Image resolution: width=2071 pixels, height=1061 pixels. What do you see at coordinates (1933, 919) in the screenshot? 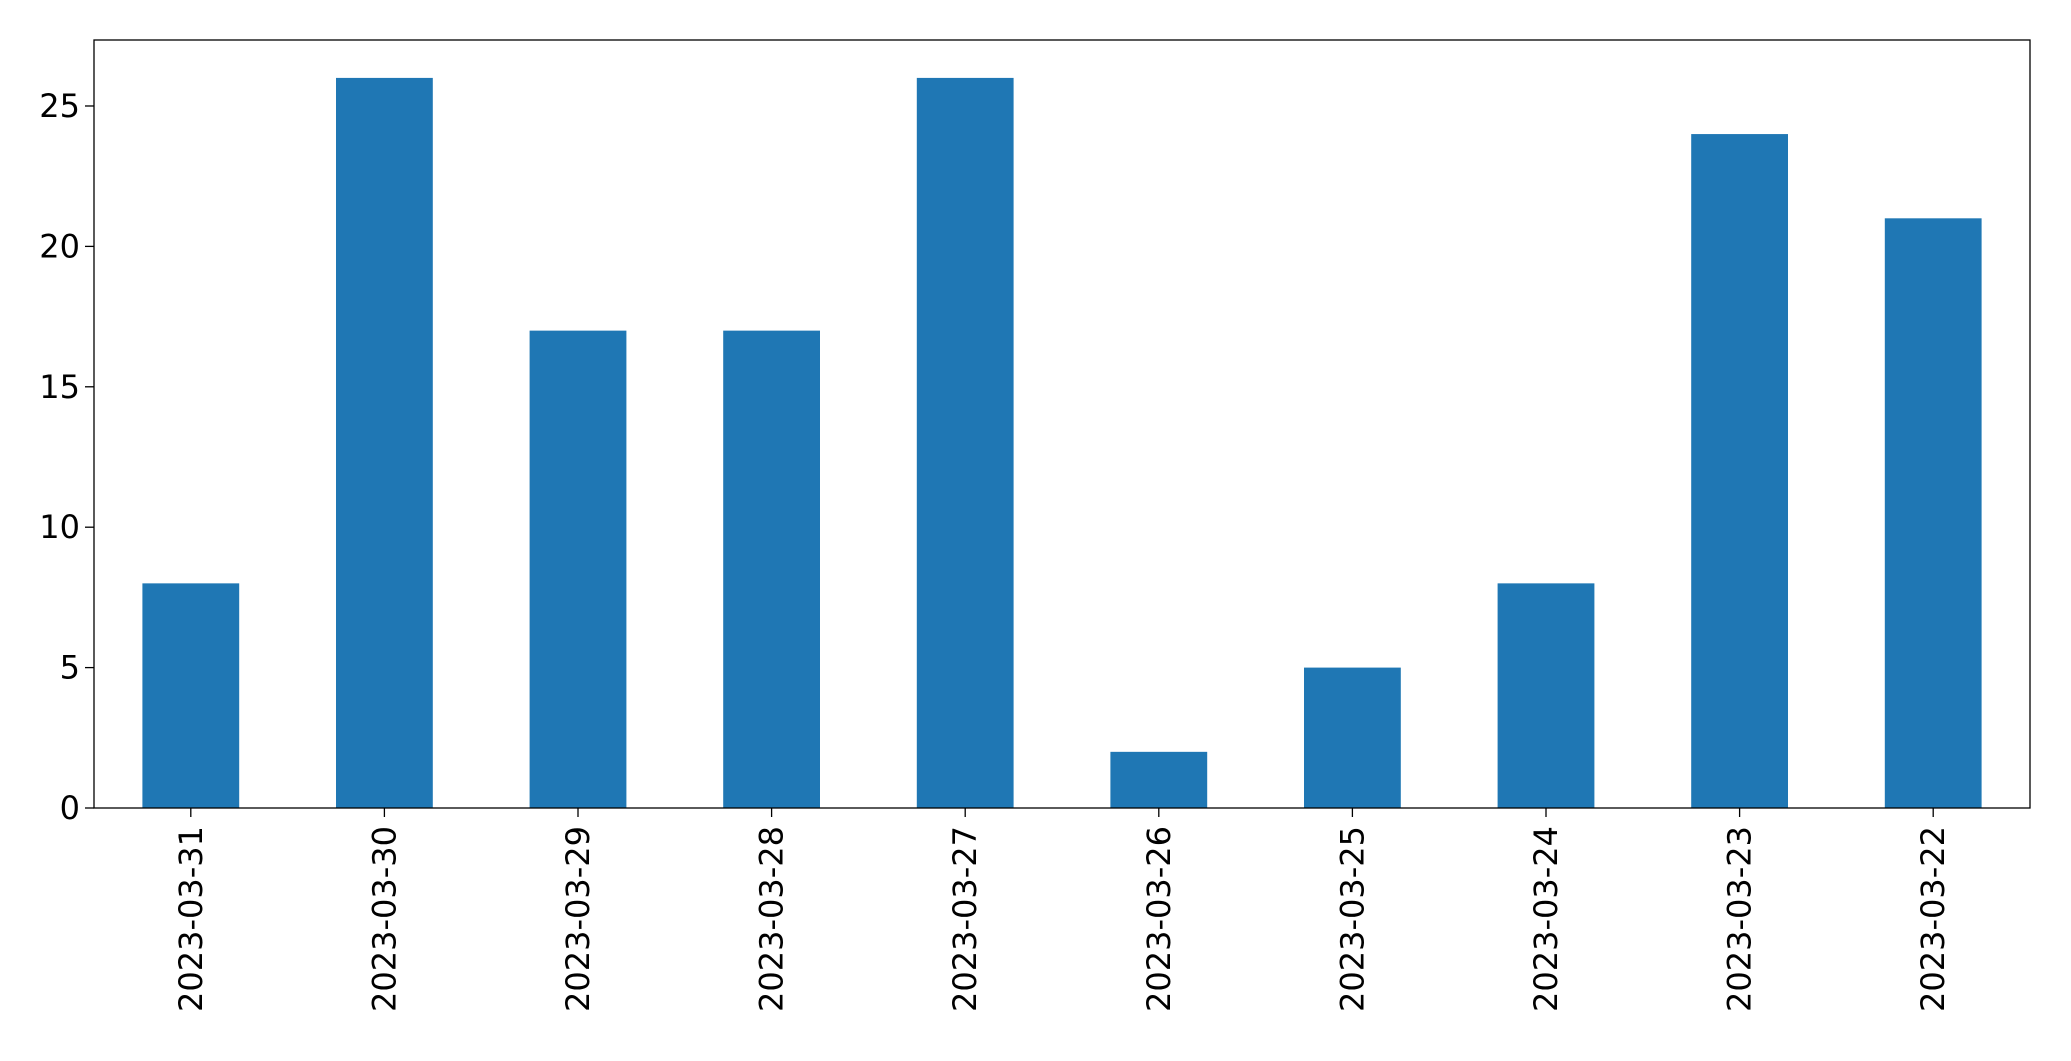
I see `x-tick-label: 2023-03-22` at bounding box center [1933, 919].